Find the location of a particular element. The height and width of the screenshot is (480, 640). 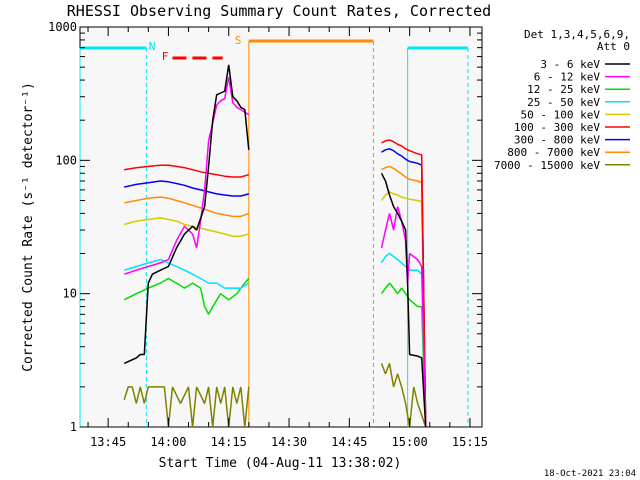

legend-header-line: Att 0 is located at coordinates (613, 46).